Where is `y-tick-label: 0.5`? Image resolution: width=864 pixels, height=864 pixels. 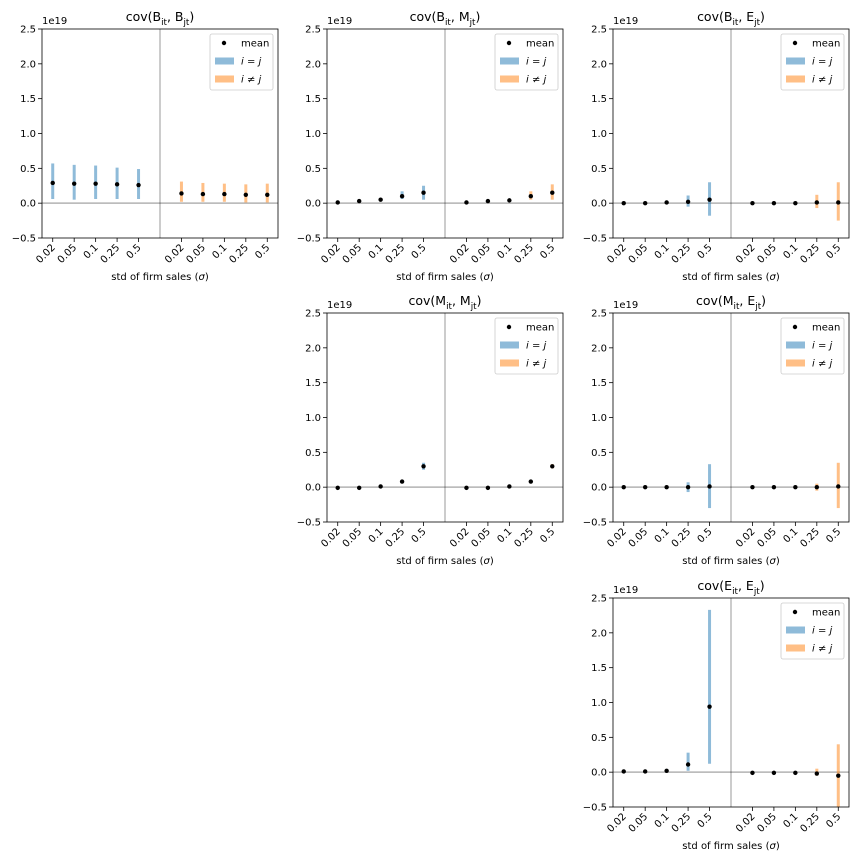 y-tick-label: 0.5 is located at coordinates (313, 453).